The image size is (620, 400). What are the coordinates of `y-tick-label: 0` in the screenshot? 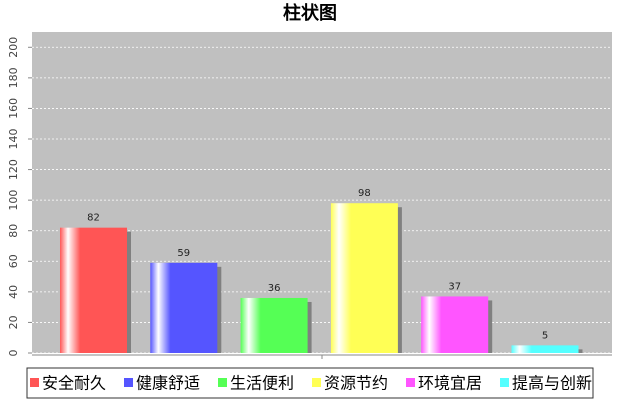 It's located at (13, 353).